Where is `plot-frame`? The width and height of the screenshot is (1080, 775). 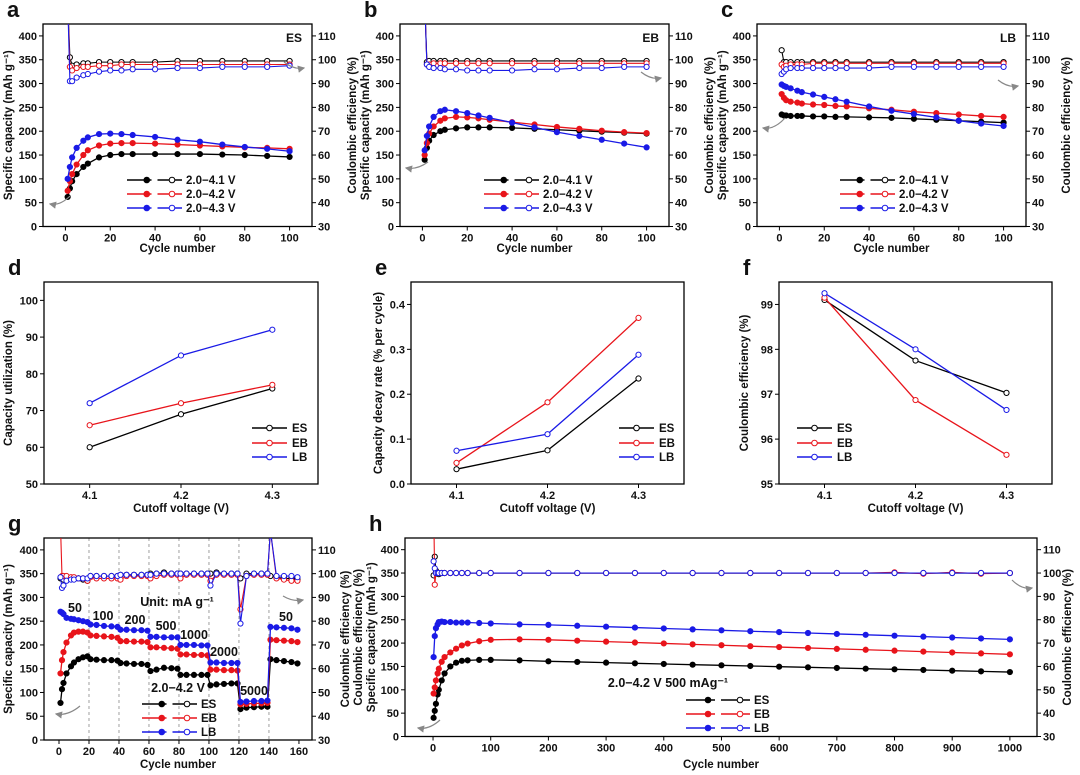 plot-frame is located at coordinates (178, 639).